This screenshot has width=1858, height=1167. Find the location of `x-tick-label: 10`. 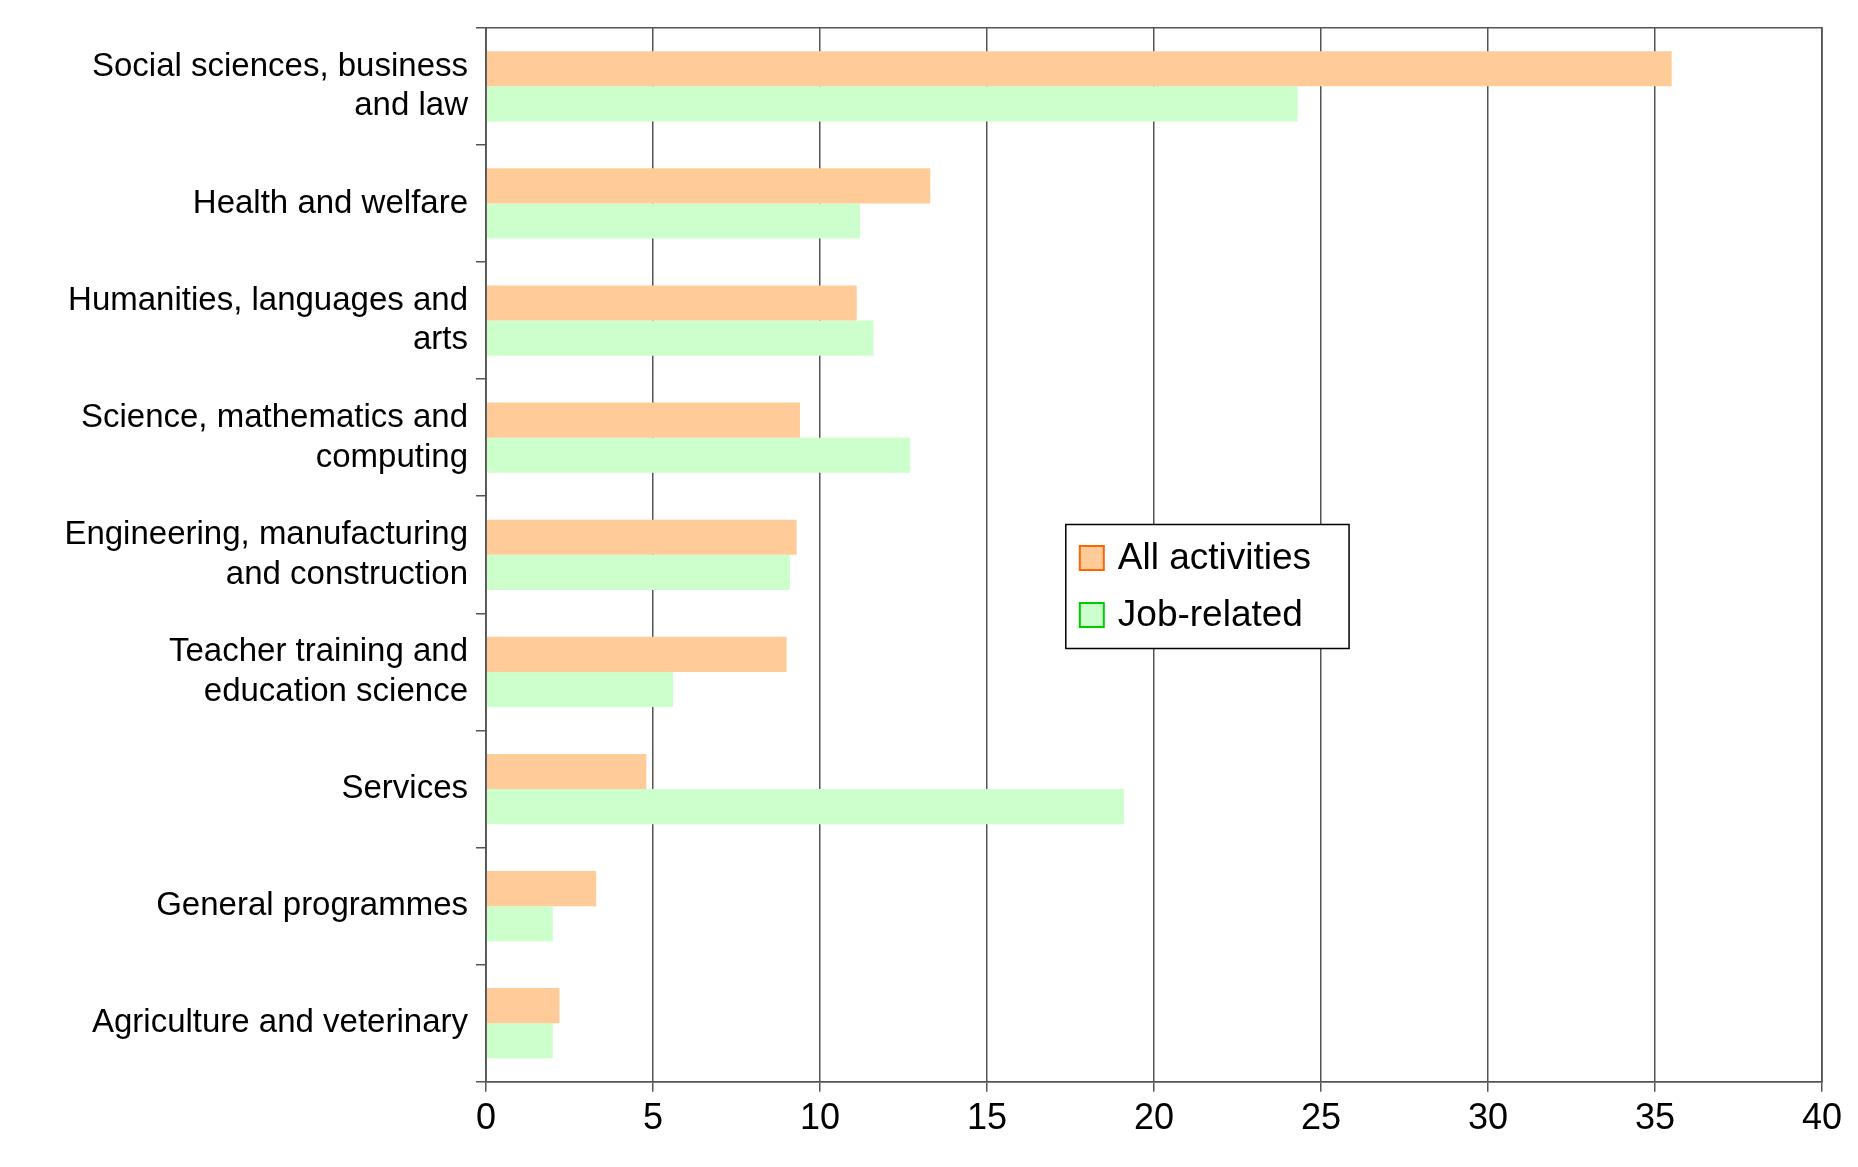

x-tick-label: 10 is located at coordinates (820, 1117).